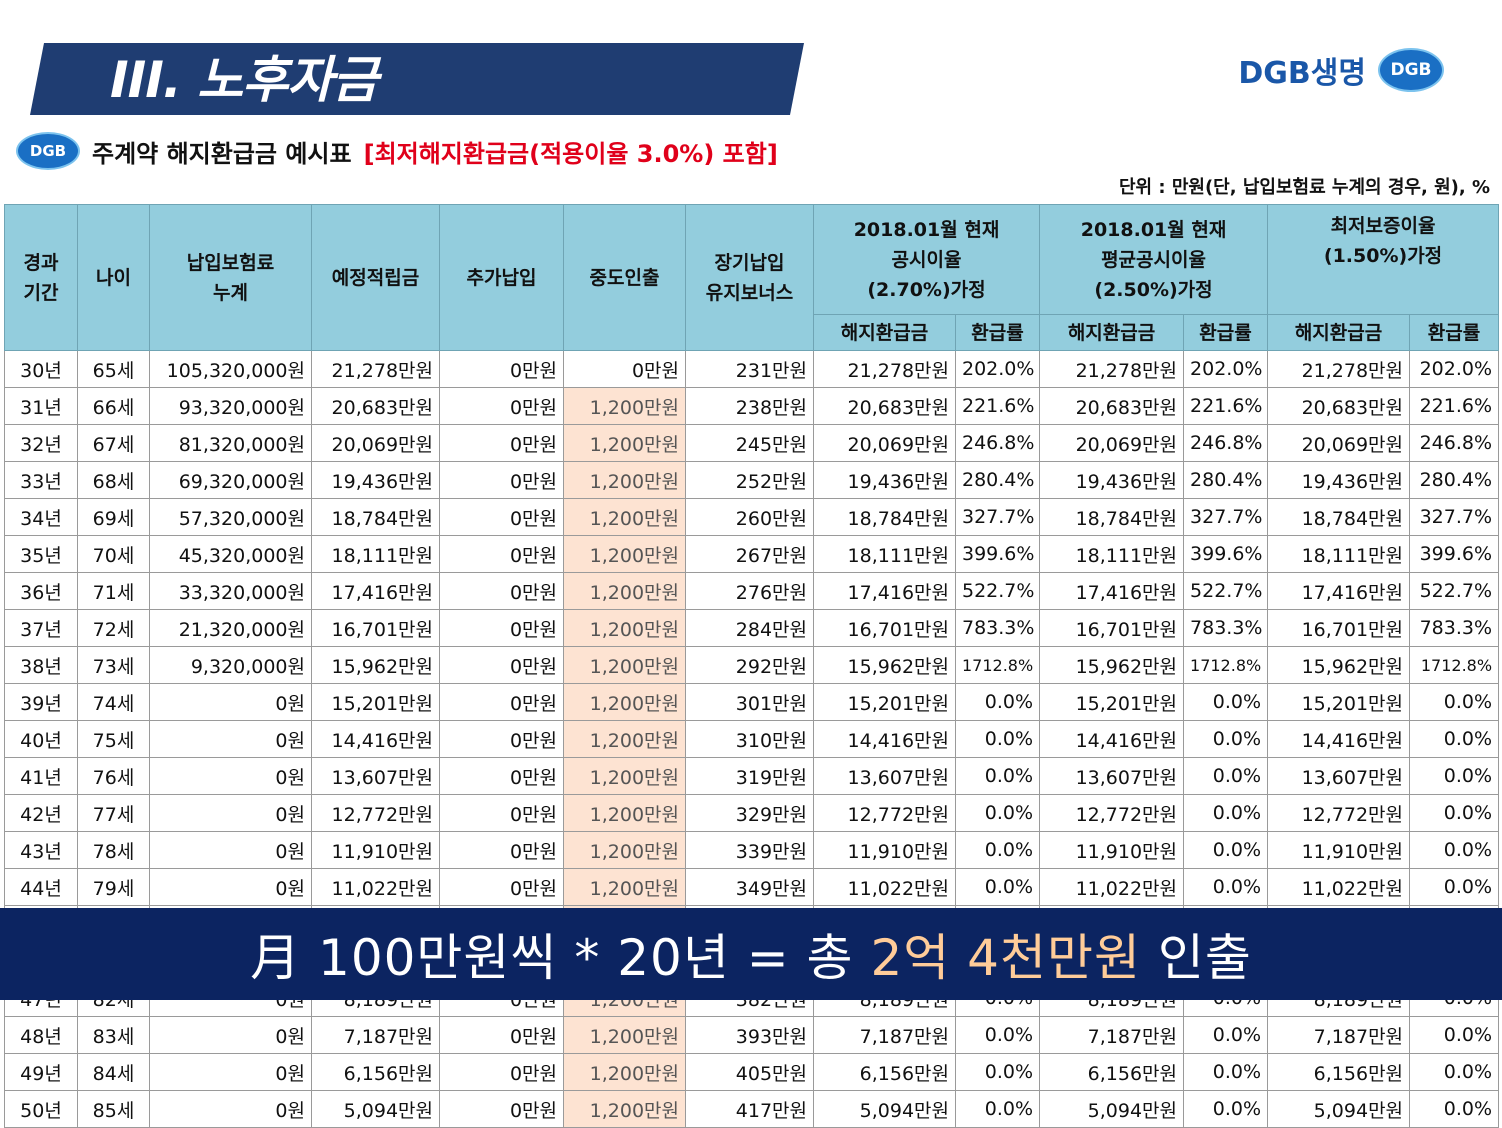 This screenshot has width=1502, height=1128. Describe the element at coordinates (1112, 406) in the screenshot. I see `refund-cell: 20,683만원` at that location.